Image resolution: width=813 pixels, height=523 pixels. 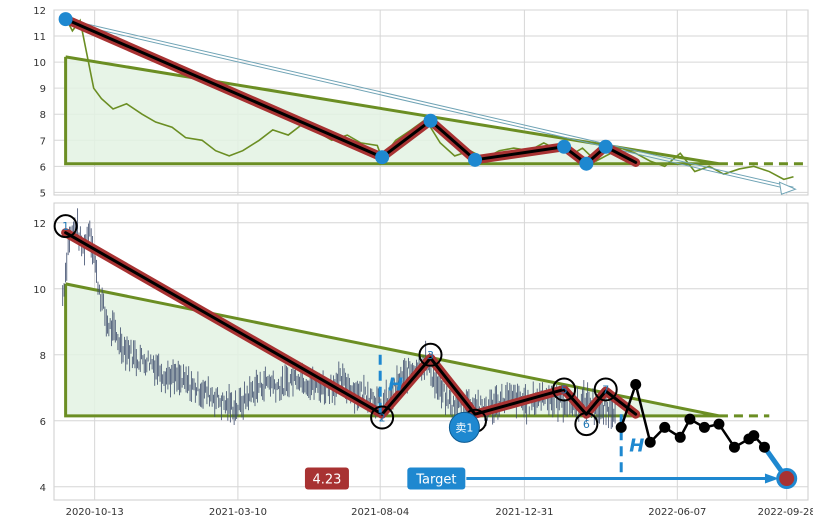 What do you see at coordinates (43, 422) in the screenshot?
I see `bottom-ytick-label: 6` at bounding box center [43, 422].